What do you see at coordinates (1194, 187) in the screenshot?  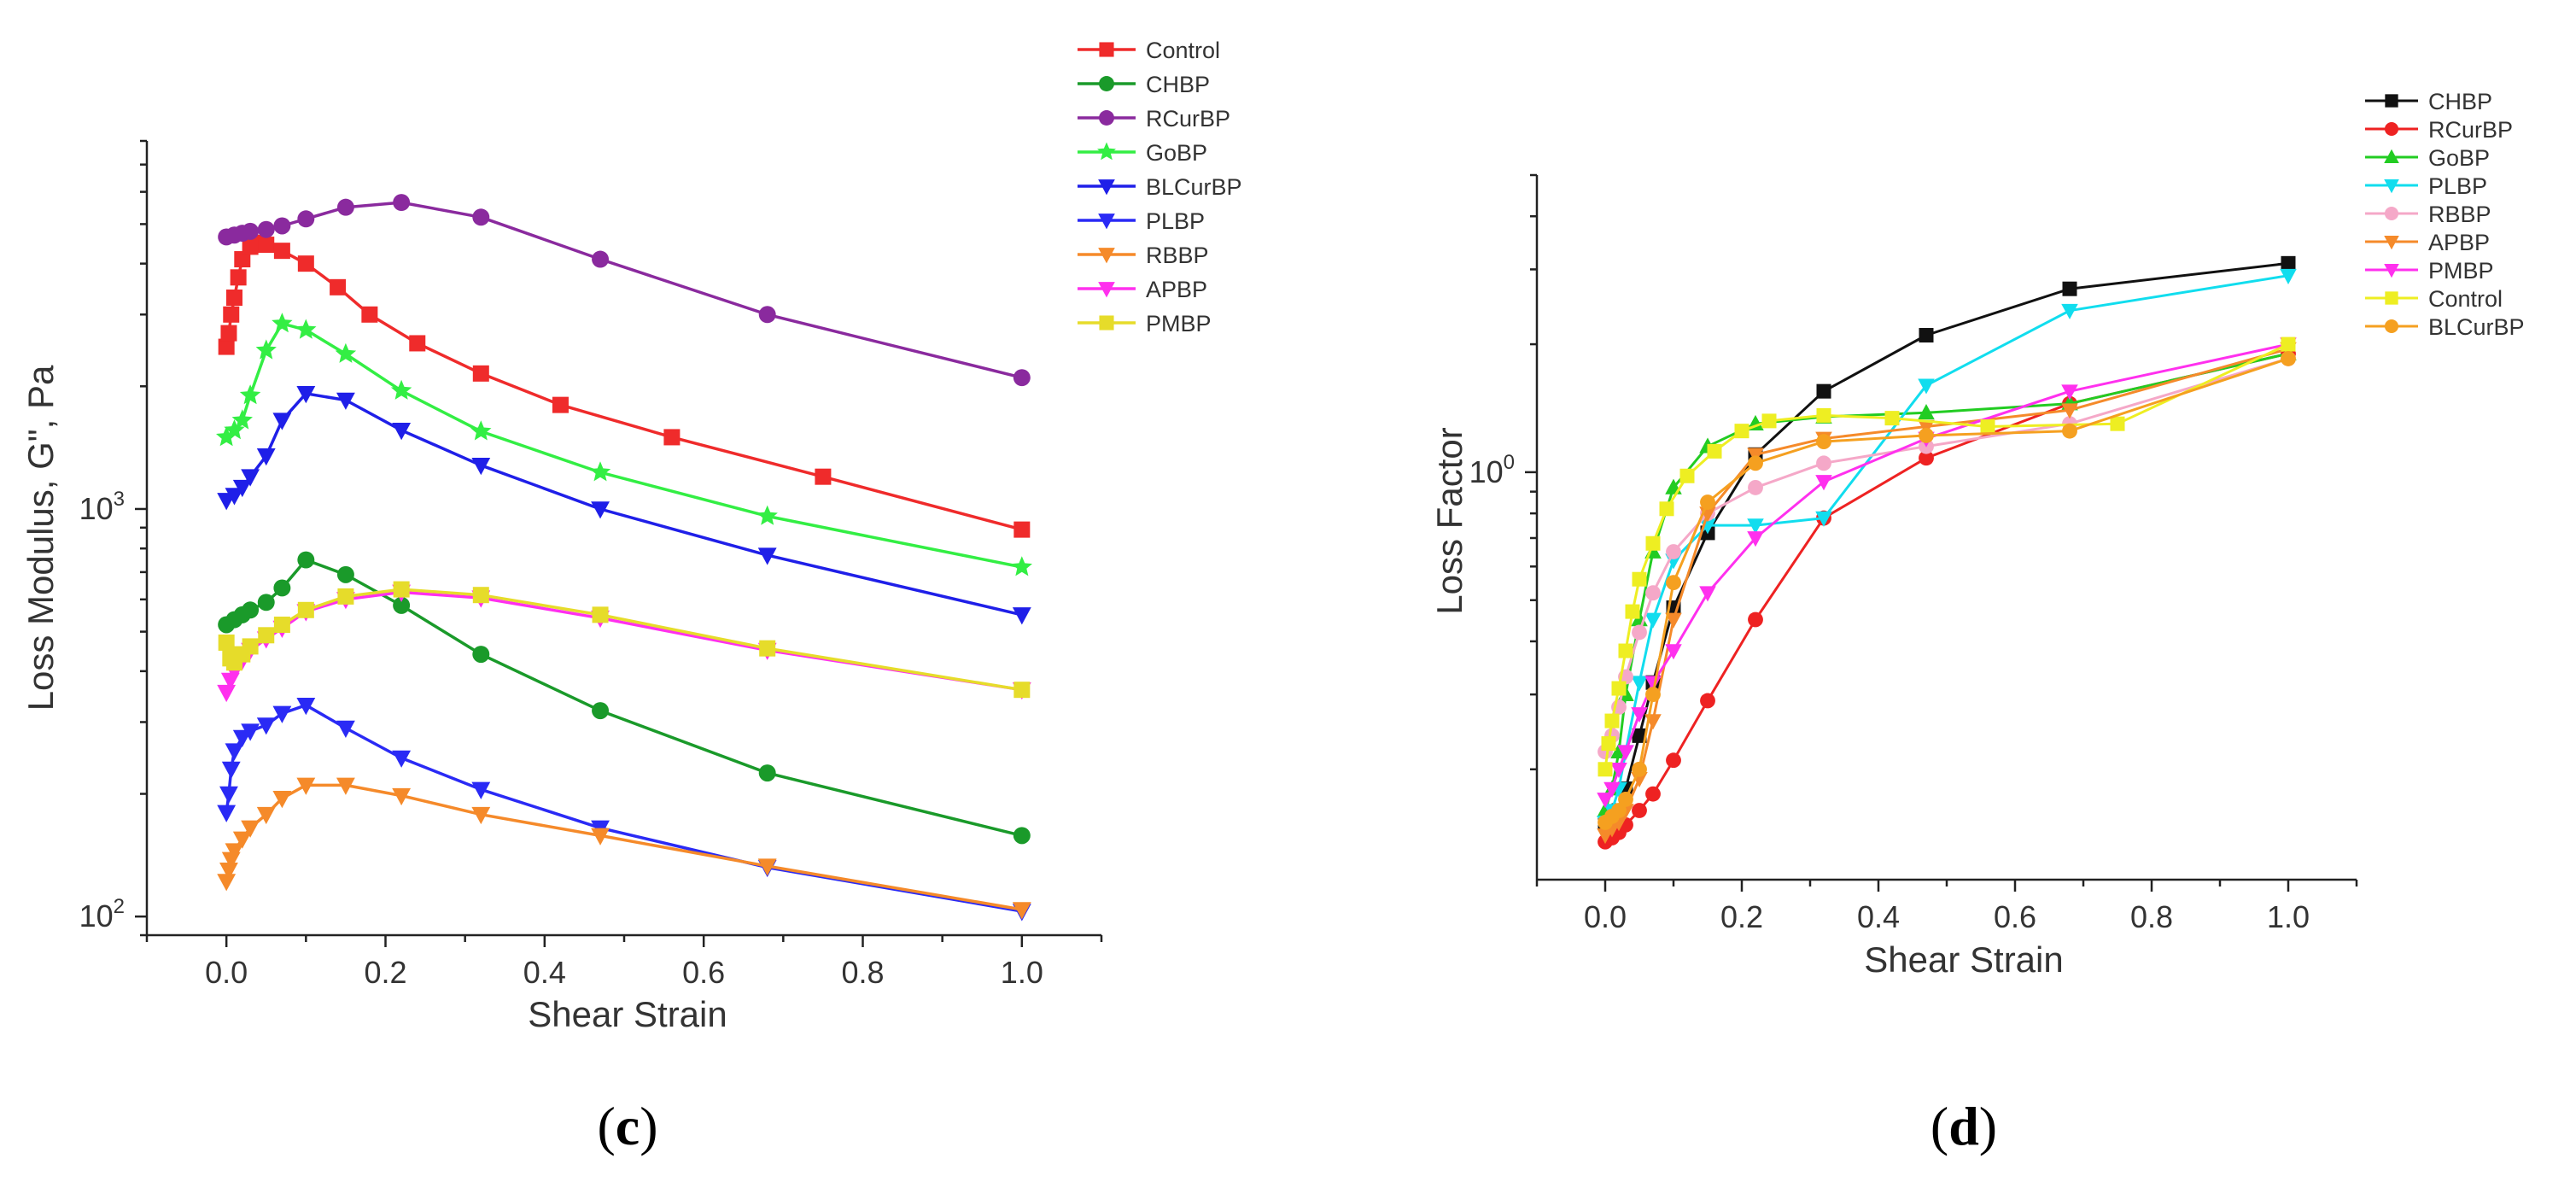 I see `panel-c-legend-label: BLCurBP` at bounding box center [1194, 187].